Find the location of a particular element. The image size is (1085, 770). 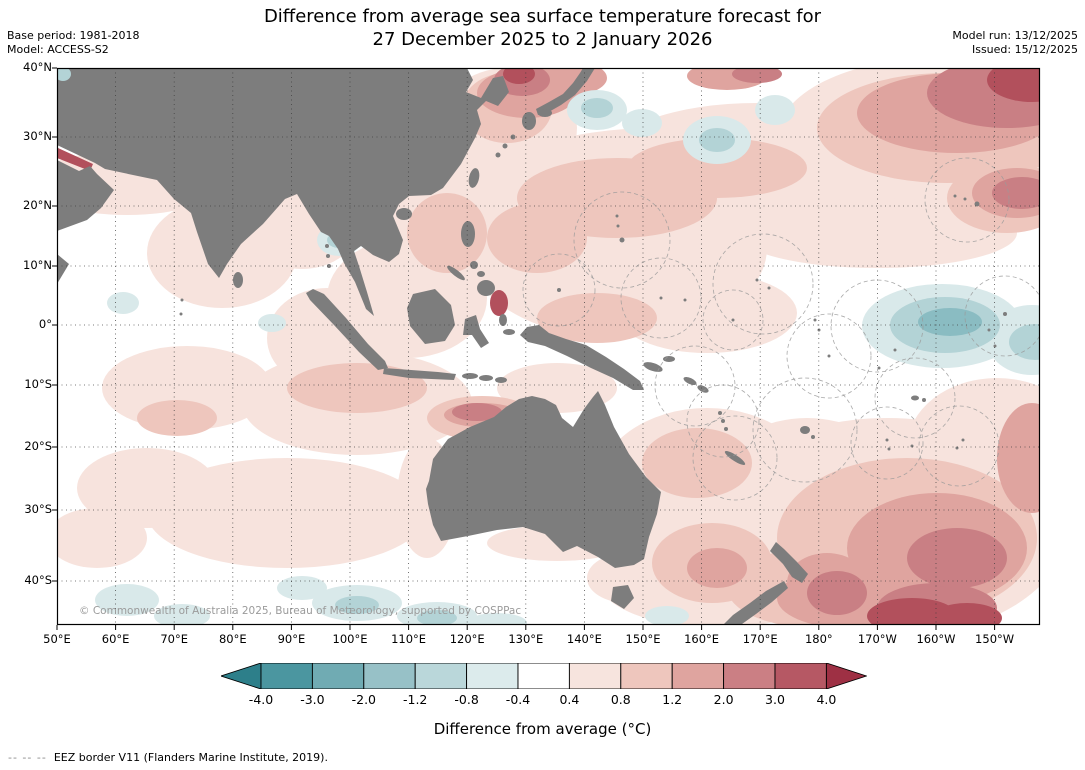

x-tick-label: 50°E is located at coordinates (57, 639).